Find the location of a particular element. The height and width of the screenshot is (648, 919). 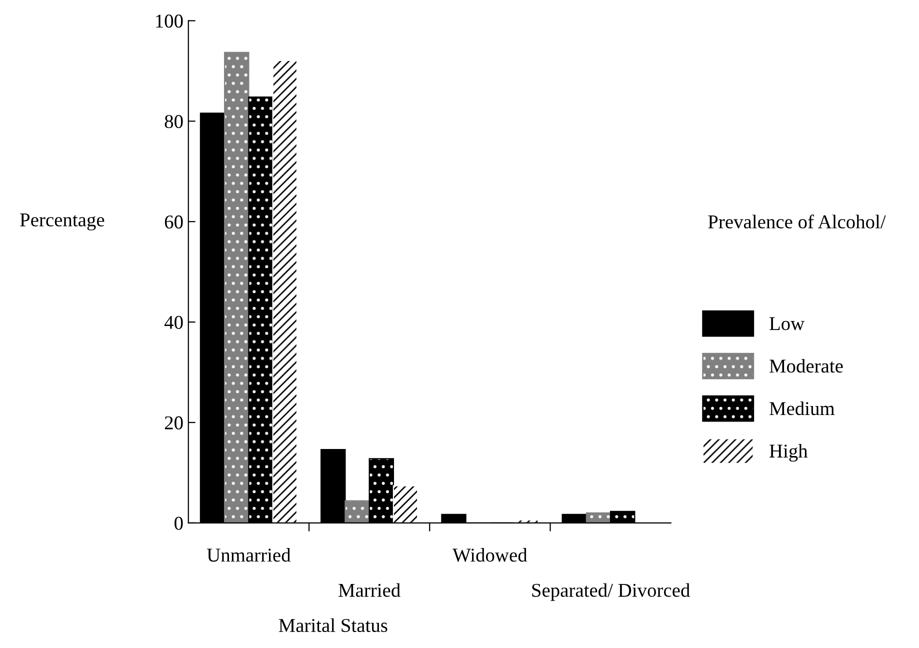

y-axis-title: Percentage is located at coordinates (62, 222).